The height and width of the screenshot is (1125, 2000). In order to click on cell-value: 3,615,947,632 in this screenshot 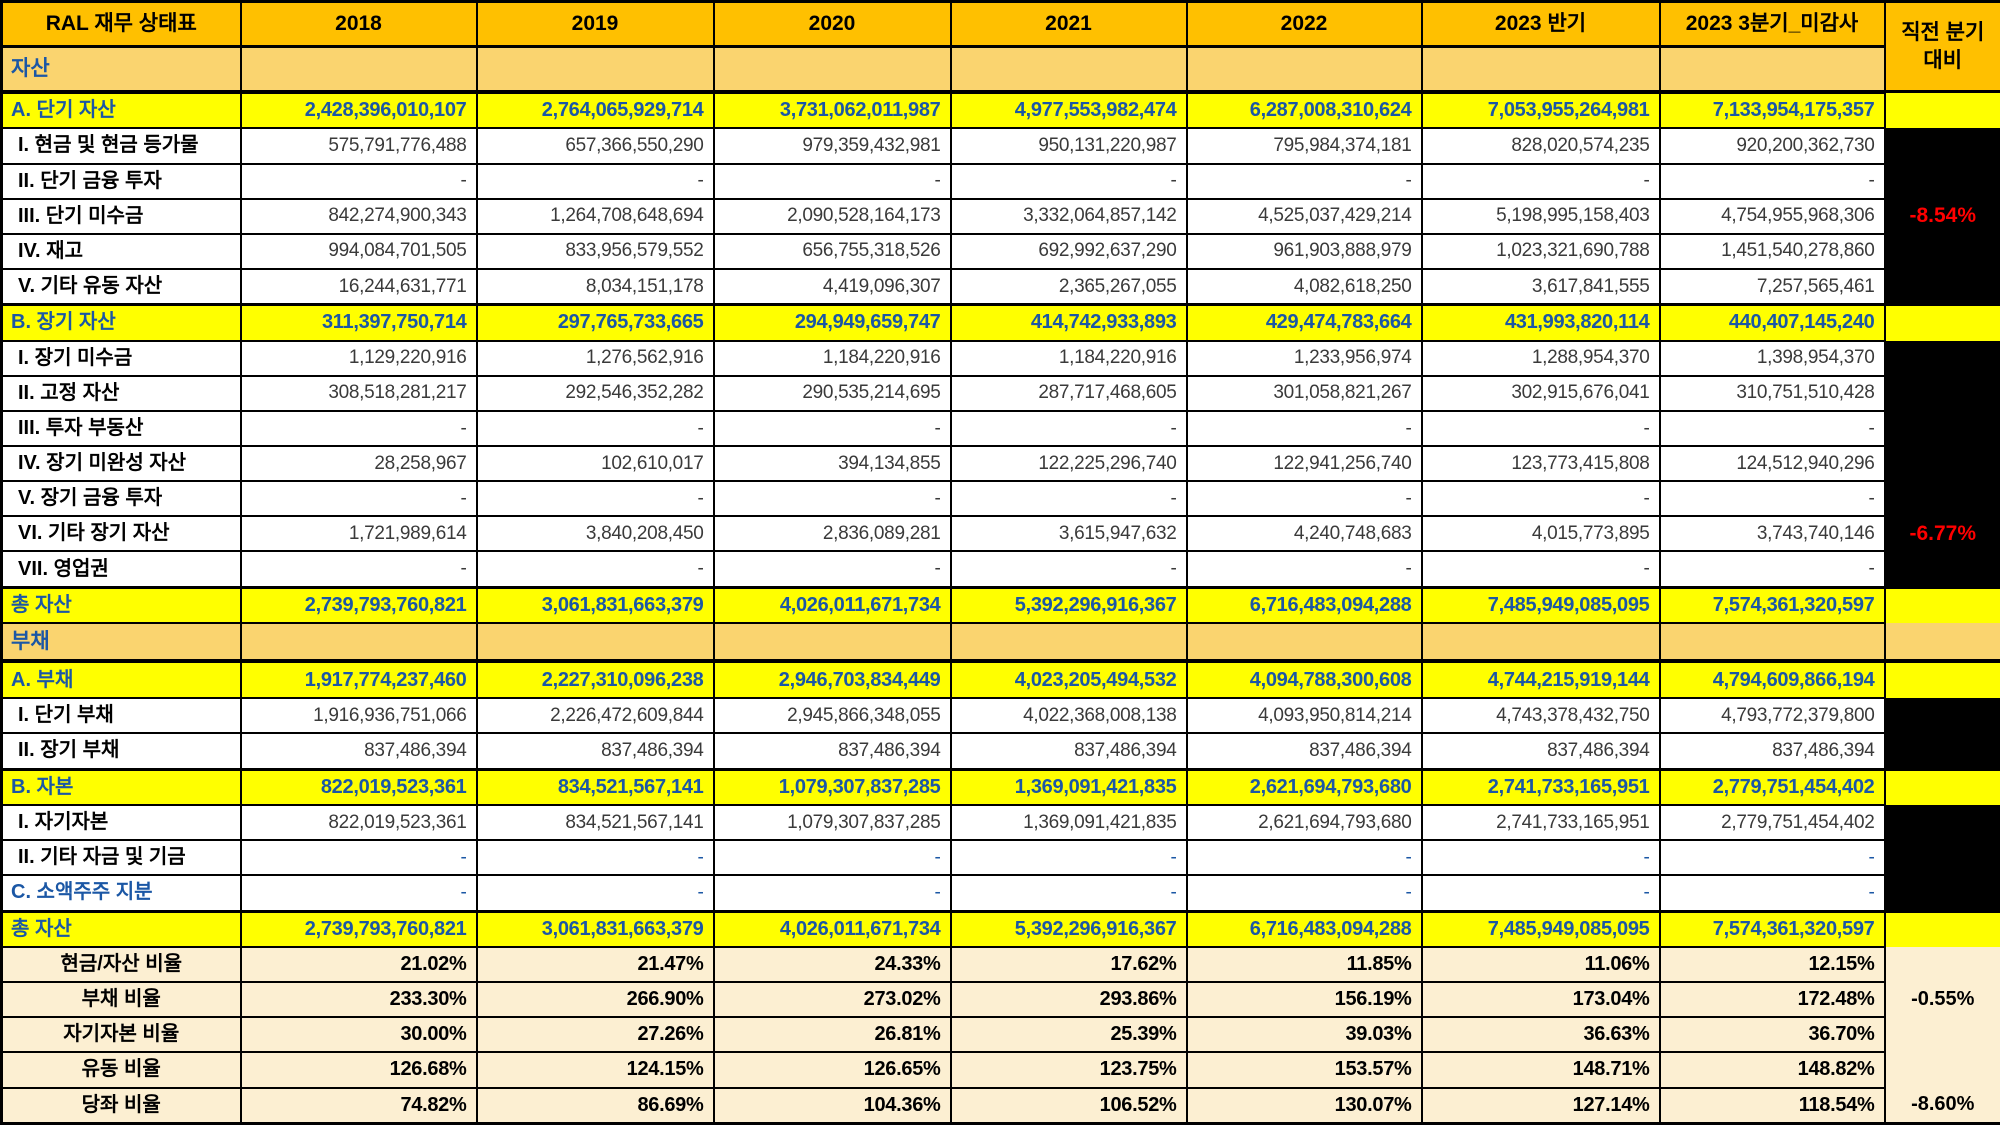, I will do `click(1068, 534)`.